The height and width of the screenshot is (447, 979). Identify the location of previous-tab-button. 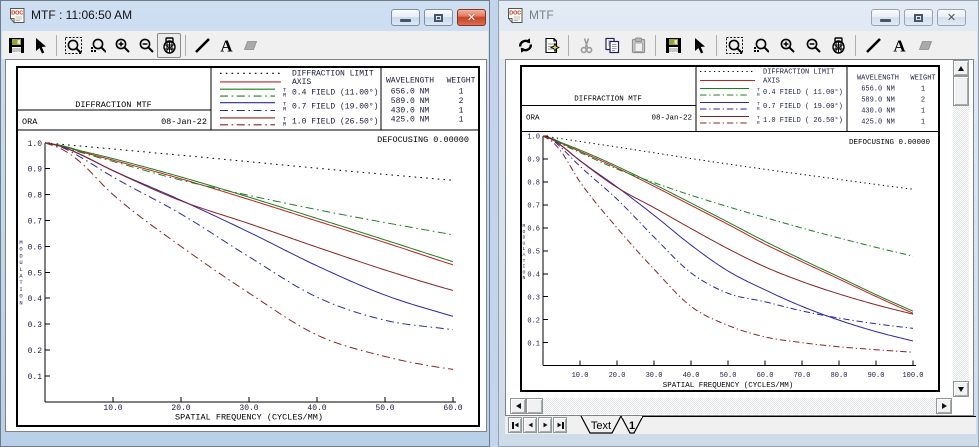
(530, 425).